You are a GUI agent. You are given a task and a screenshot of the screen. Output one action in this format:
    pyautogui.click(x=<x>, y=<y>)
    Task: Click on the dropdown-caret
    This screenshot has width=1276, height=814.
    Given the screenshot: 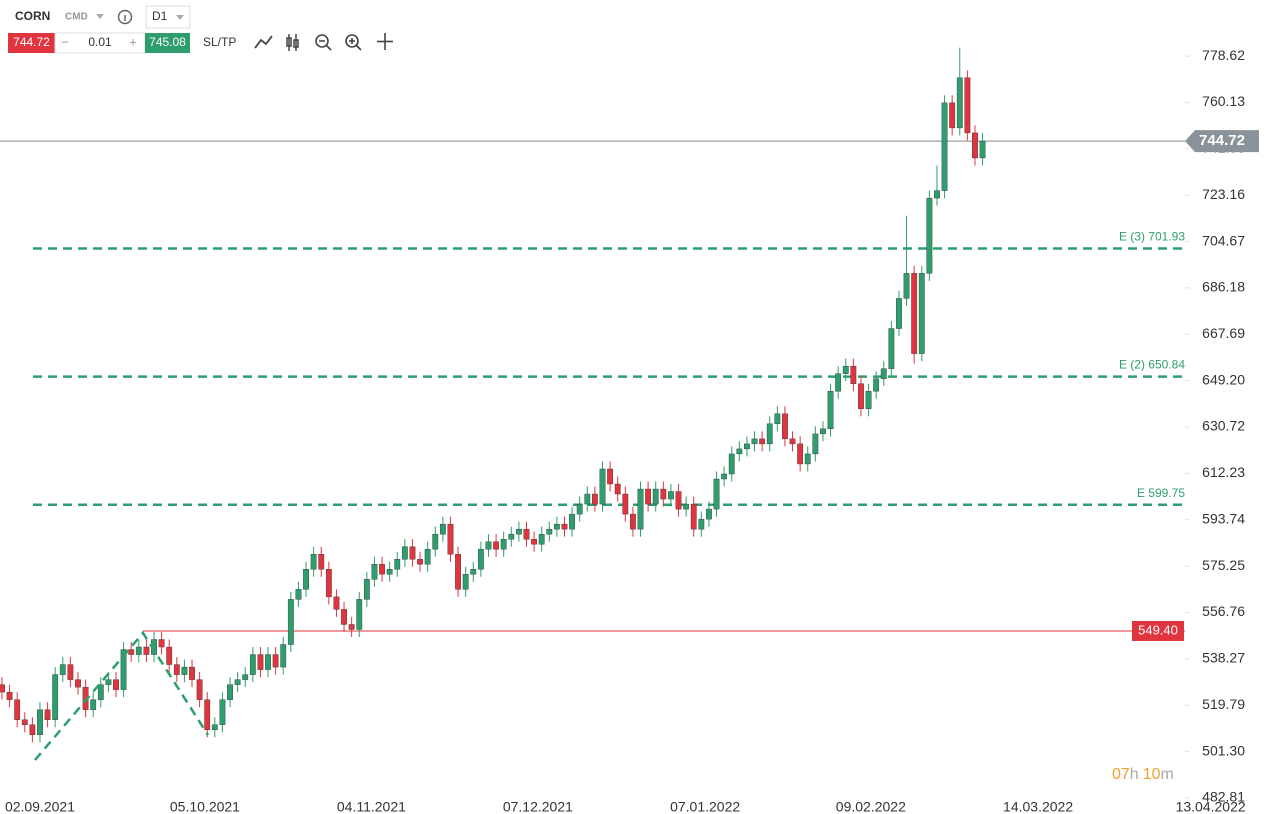 What is the action you would take?
    pyautogui.click(x=100, y=16)
    